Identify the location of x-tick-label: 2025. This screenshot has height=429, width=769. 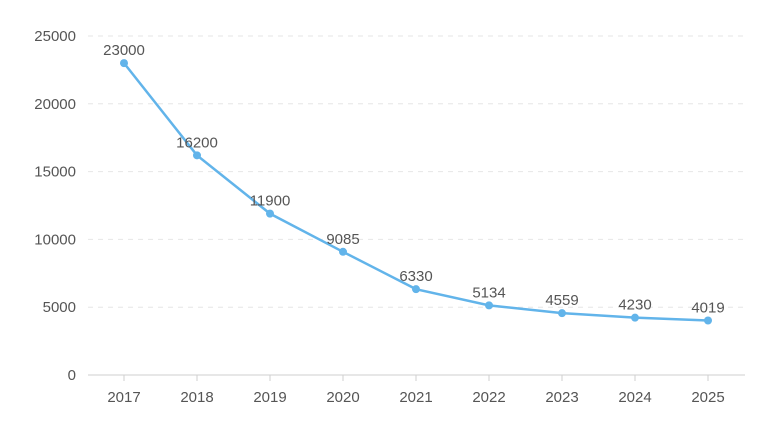
(707, 397).